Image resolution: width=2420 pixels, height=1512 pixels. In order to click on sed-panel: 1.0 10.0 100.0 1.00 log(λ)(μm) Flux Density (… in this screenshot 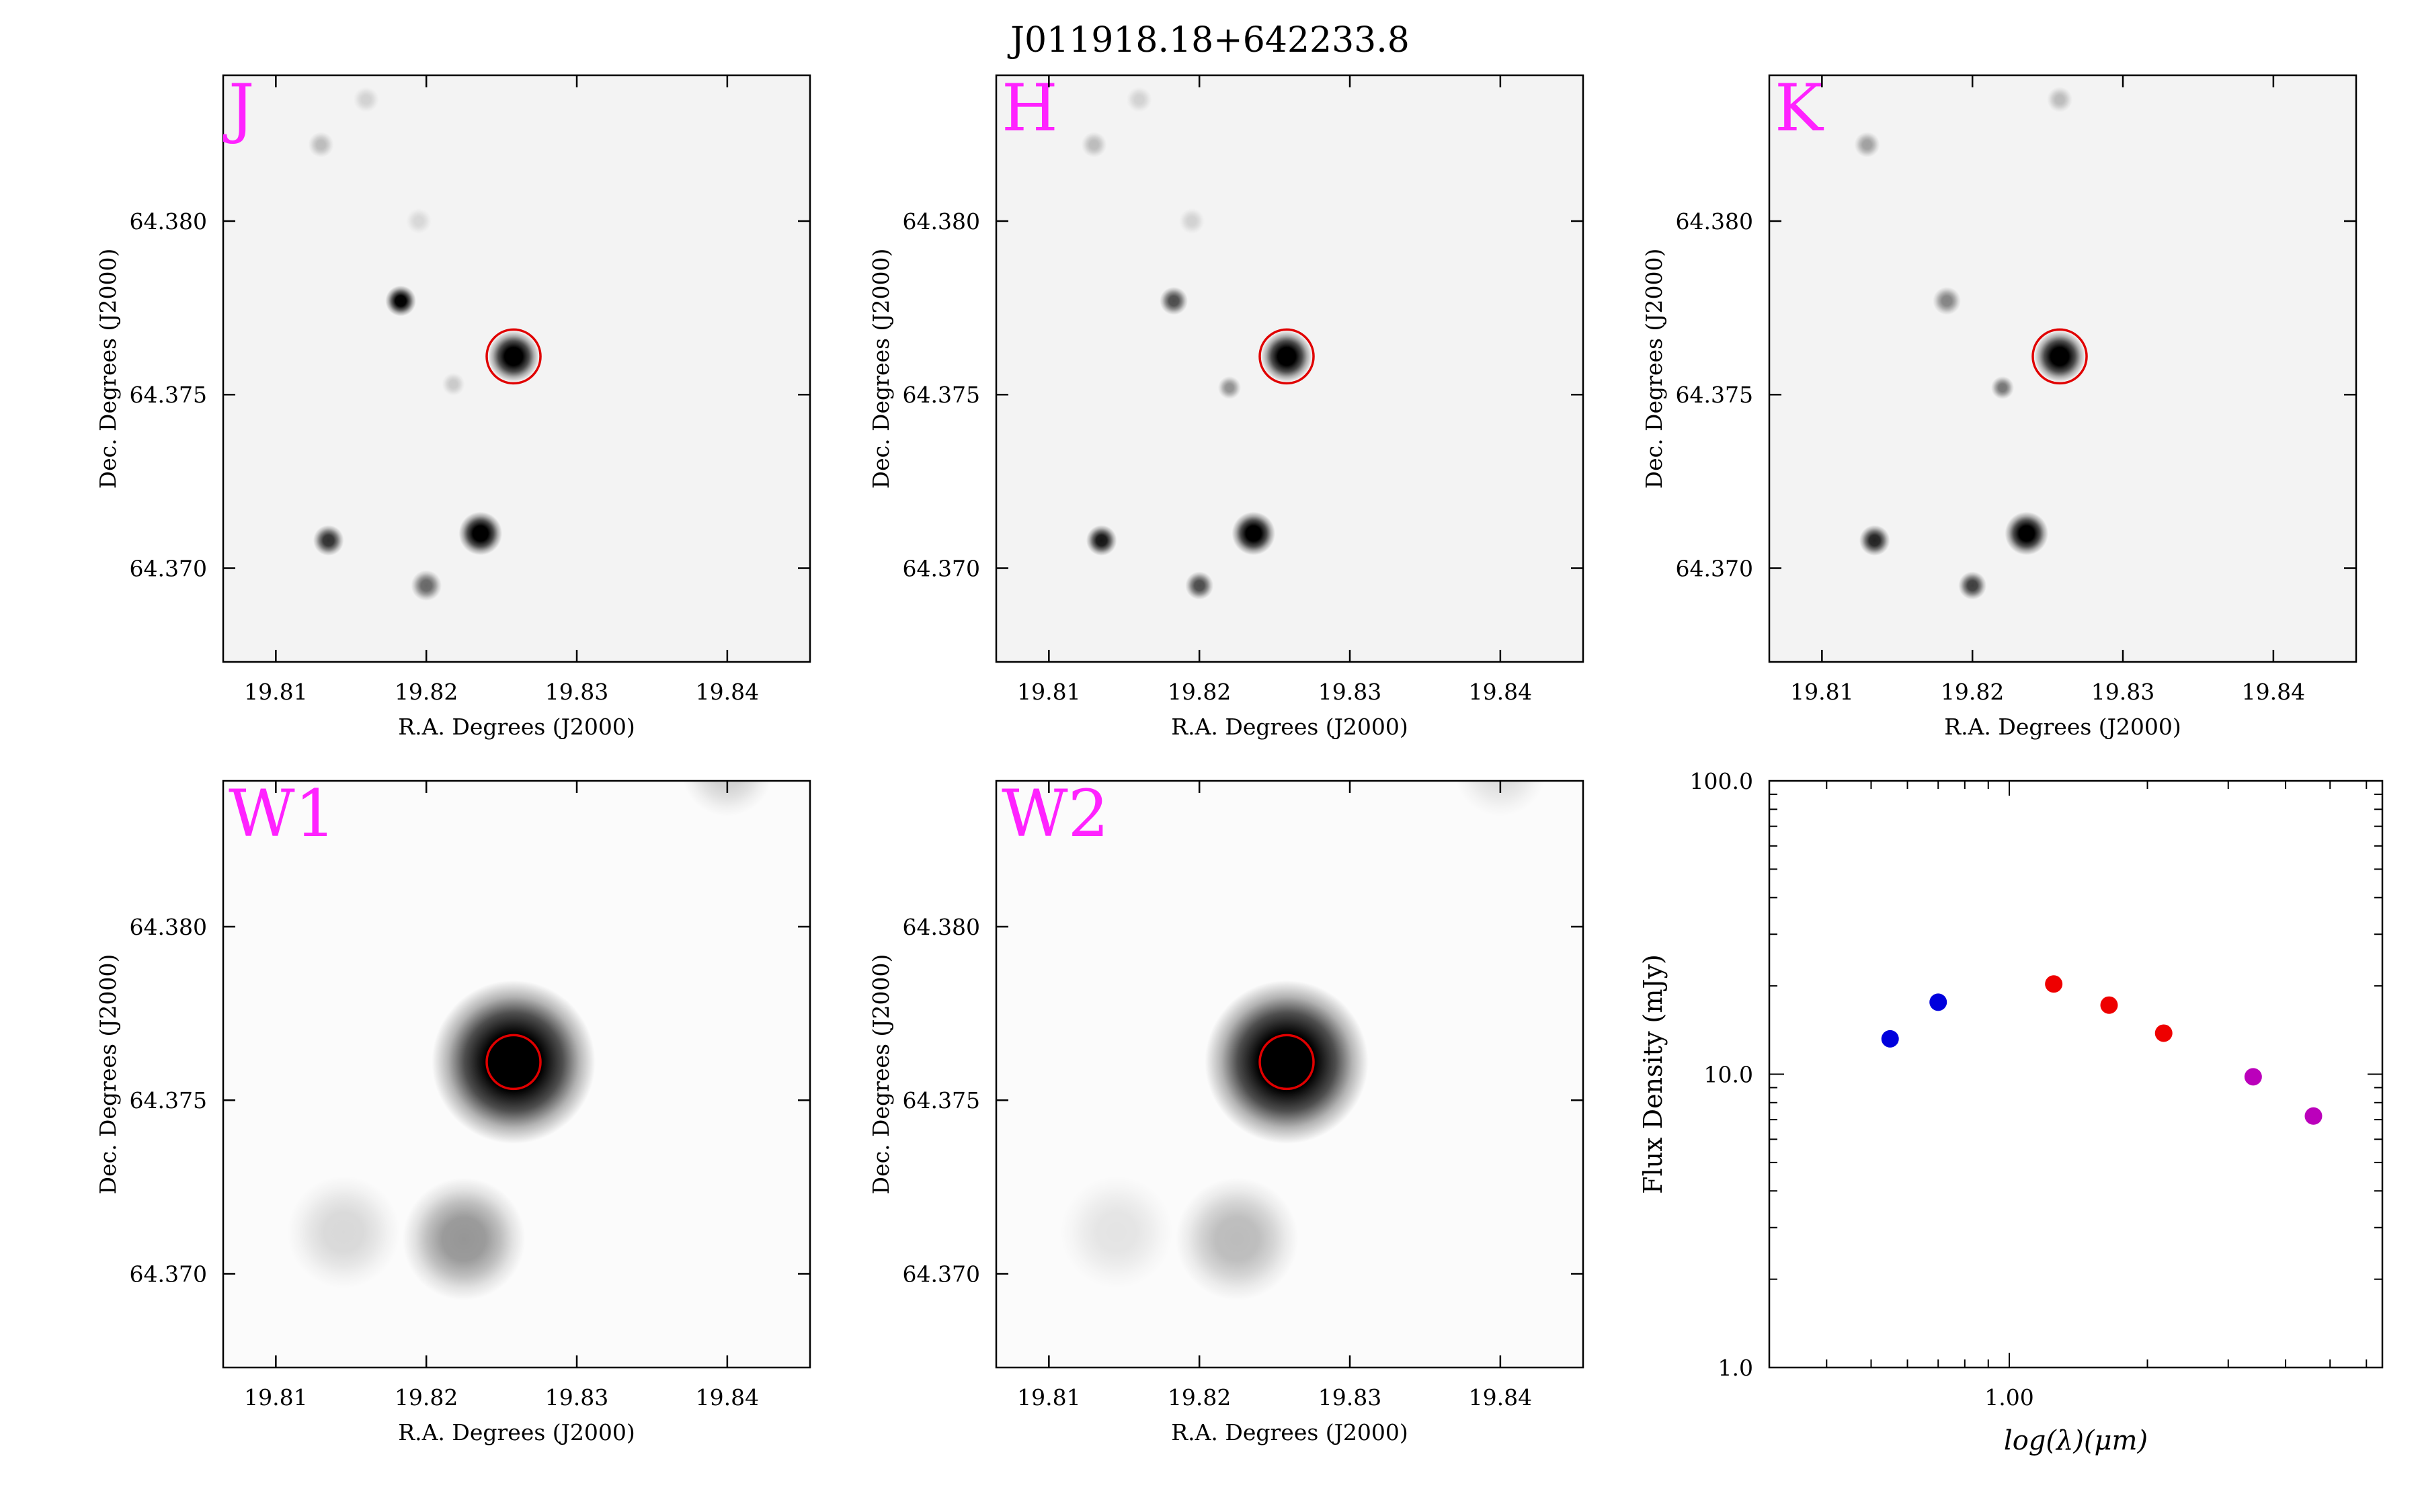, I will do `click(2011, 1112)`.